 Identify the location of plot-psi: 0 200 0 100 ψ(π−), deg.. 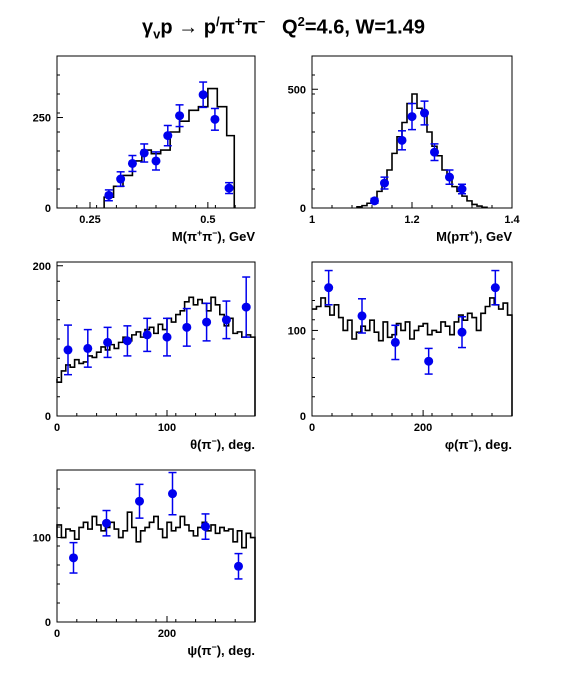
(144, 563).